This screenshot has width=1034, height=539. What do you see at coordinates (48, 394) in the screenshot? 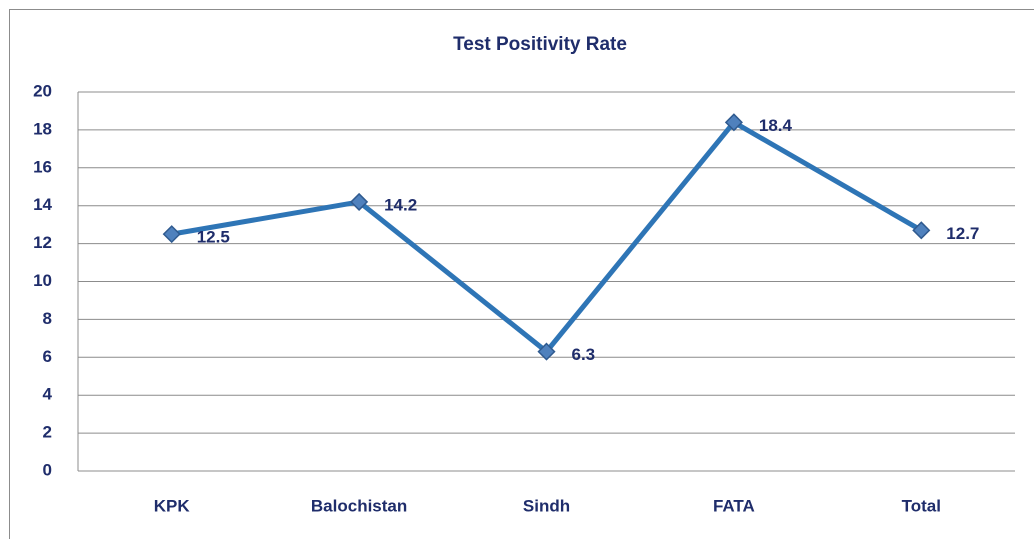
I see `y-tick-label: 4` at bounding box center [48, 394].